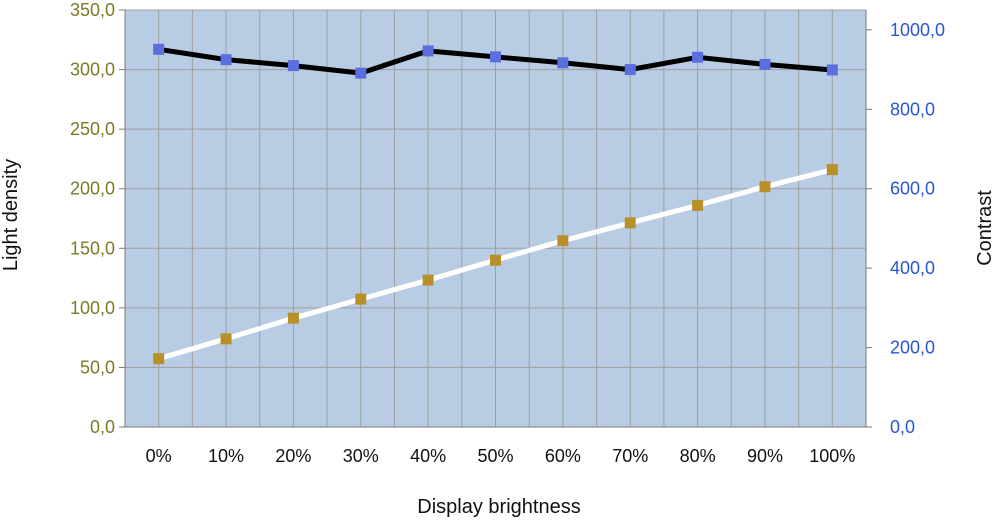 The width and height of the screenshot is (1000, 521). I want to click on left-tick-label: 50,0, so click(97, 367).